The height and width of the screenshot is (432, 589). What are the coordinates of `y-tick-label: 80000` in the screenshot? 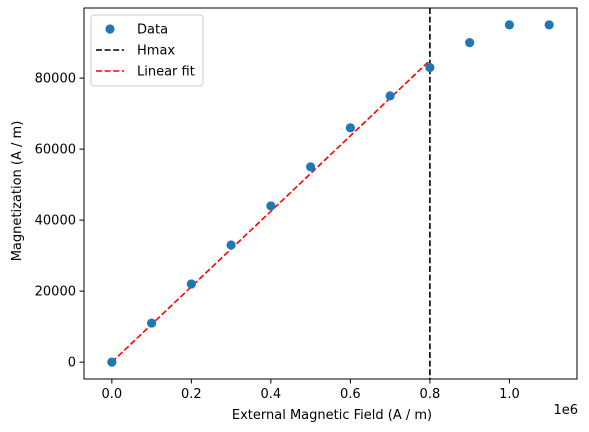 It's located at (55, 79).